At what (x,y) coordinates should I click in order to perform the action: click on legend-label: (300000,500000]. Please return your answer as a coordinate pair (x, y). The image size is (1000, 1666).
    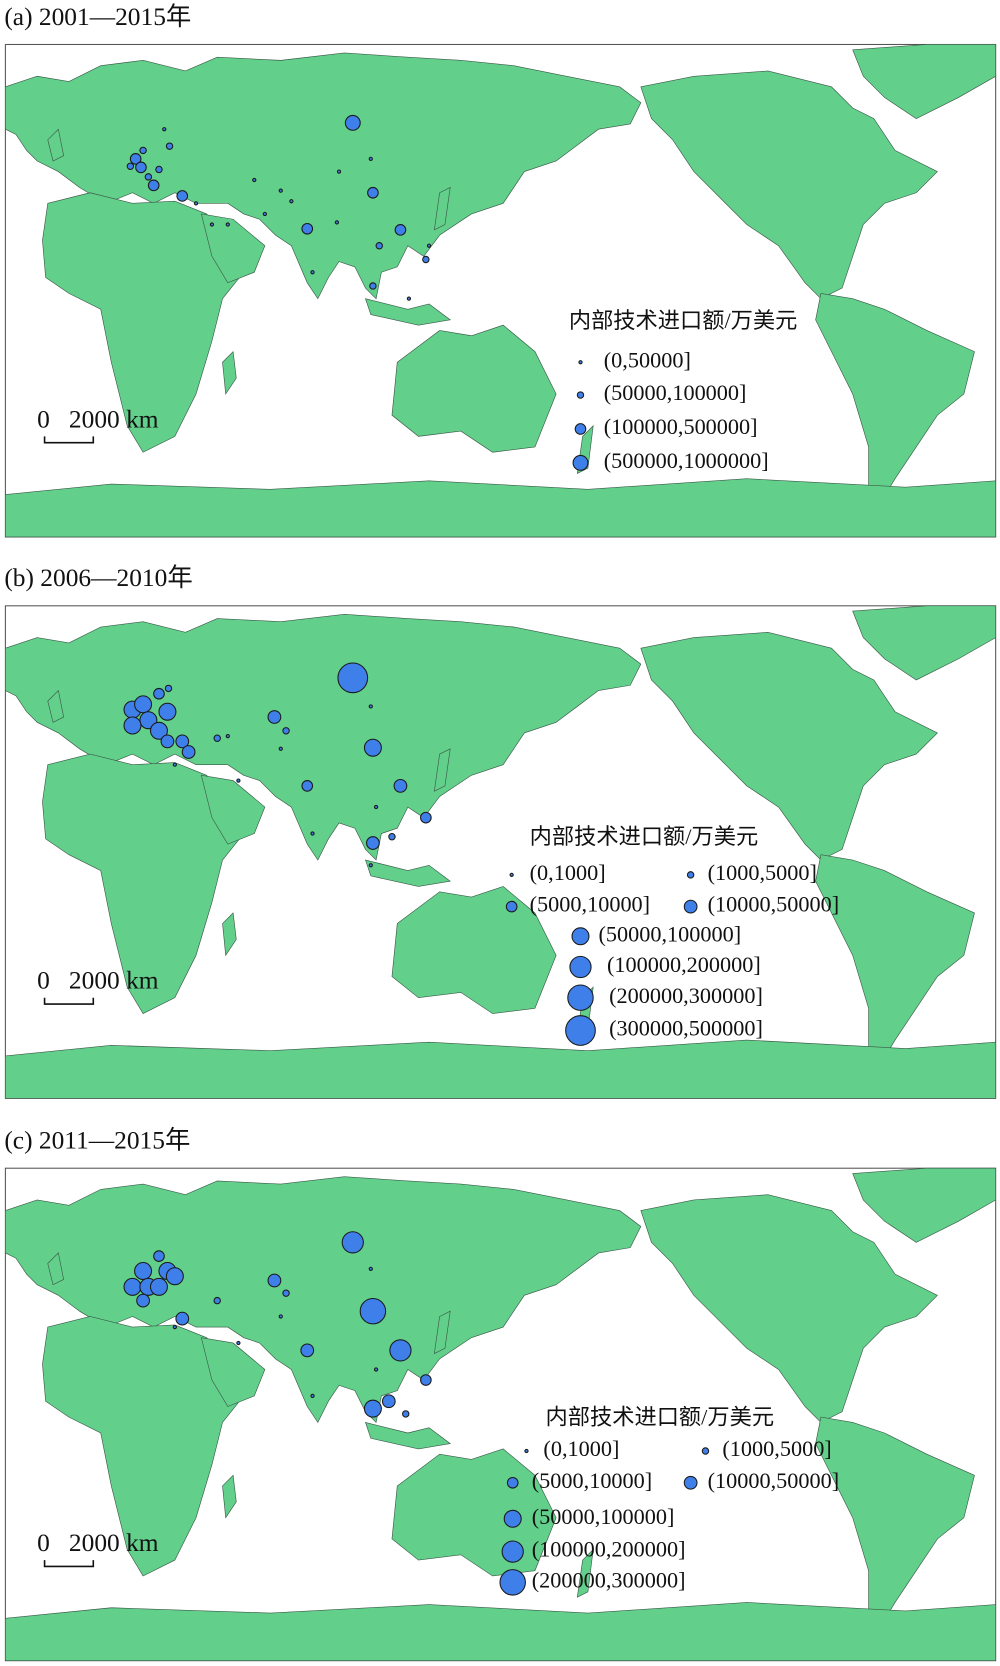
    Looking at the image, I should click on (686, 1028).